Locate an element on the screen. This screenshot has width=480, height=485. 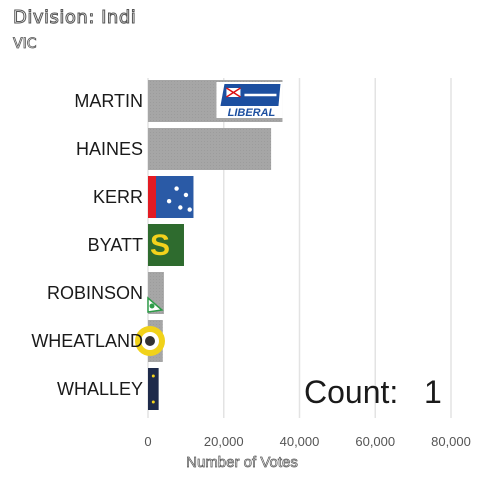
x-tick-label: 60,000 is located at coordinates (375, 441).